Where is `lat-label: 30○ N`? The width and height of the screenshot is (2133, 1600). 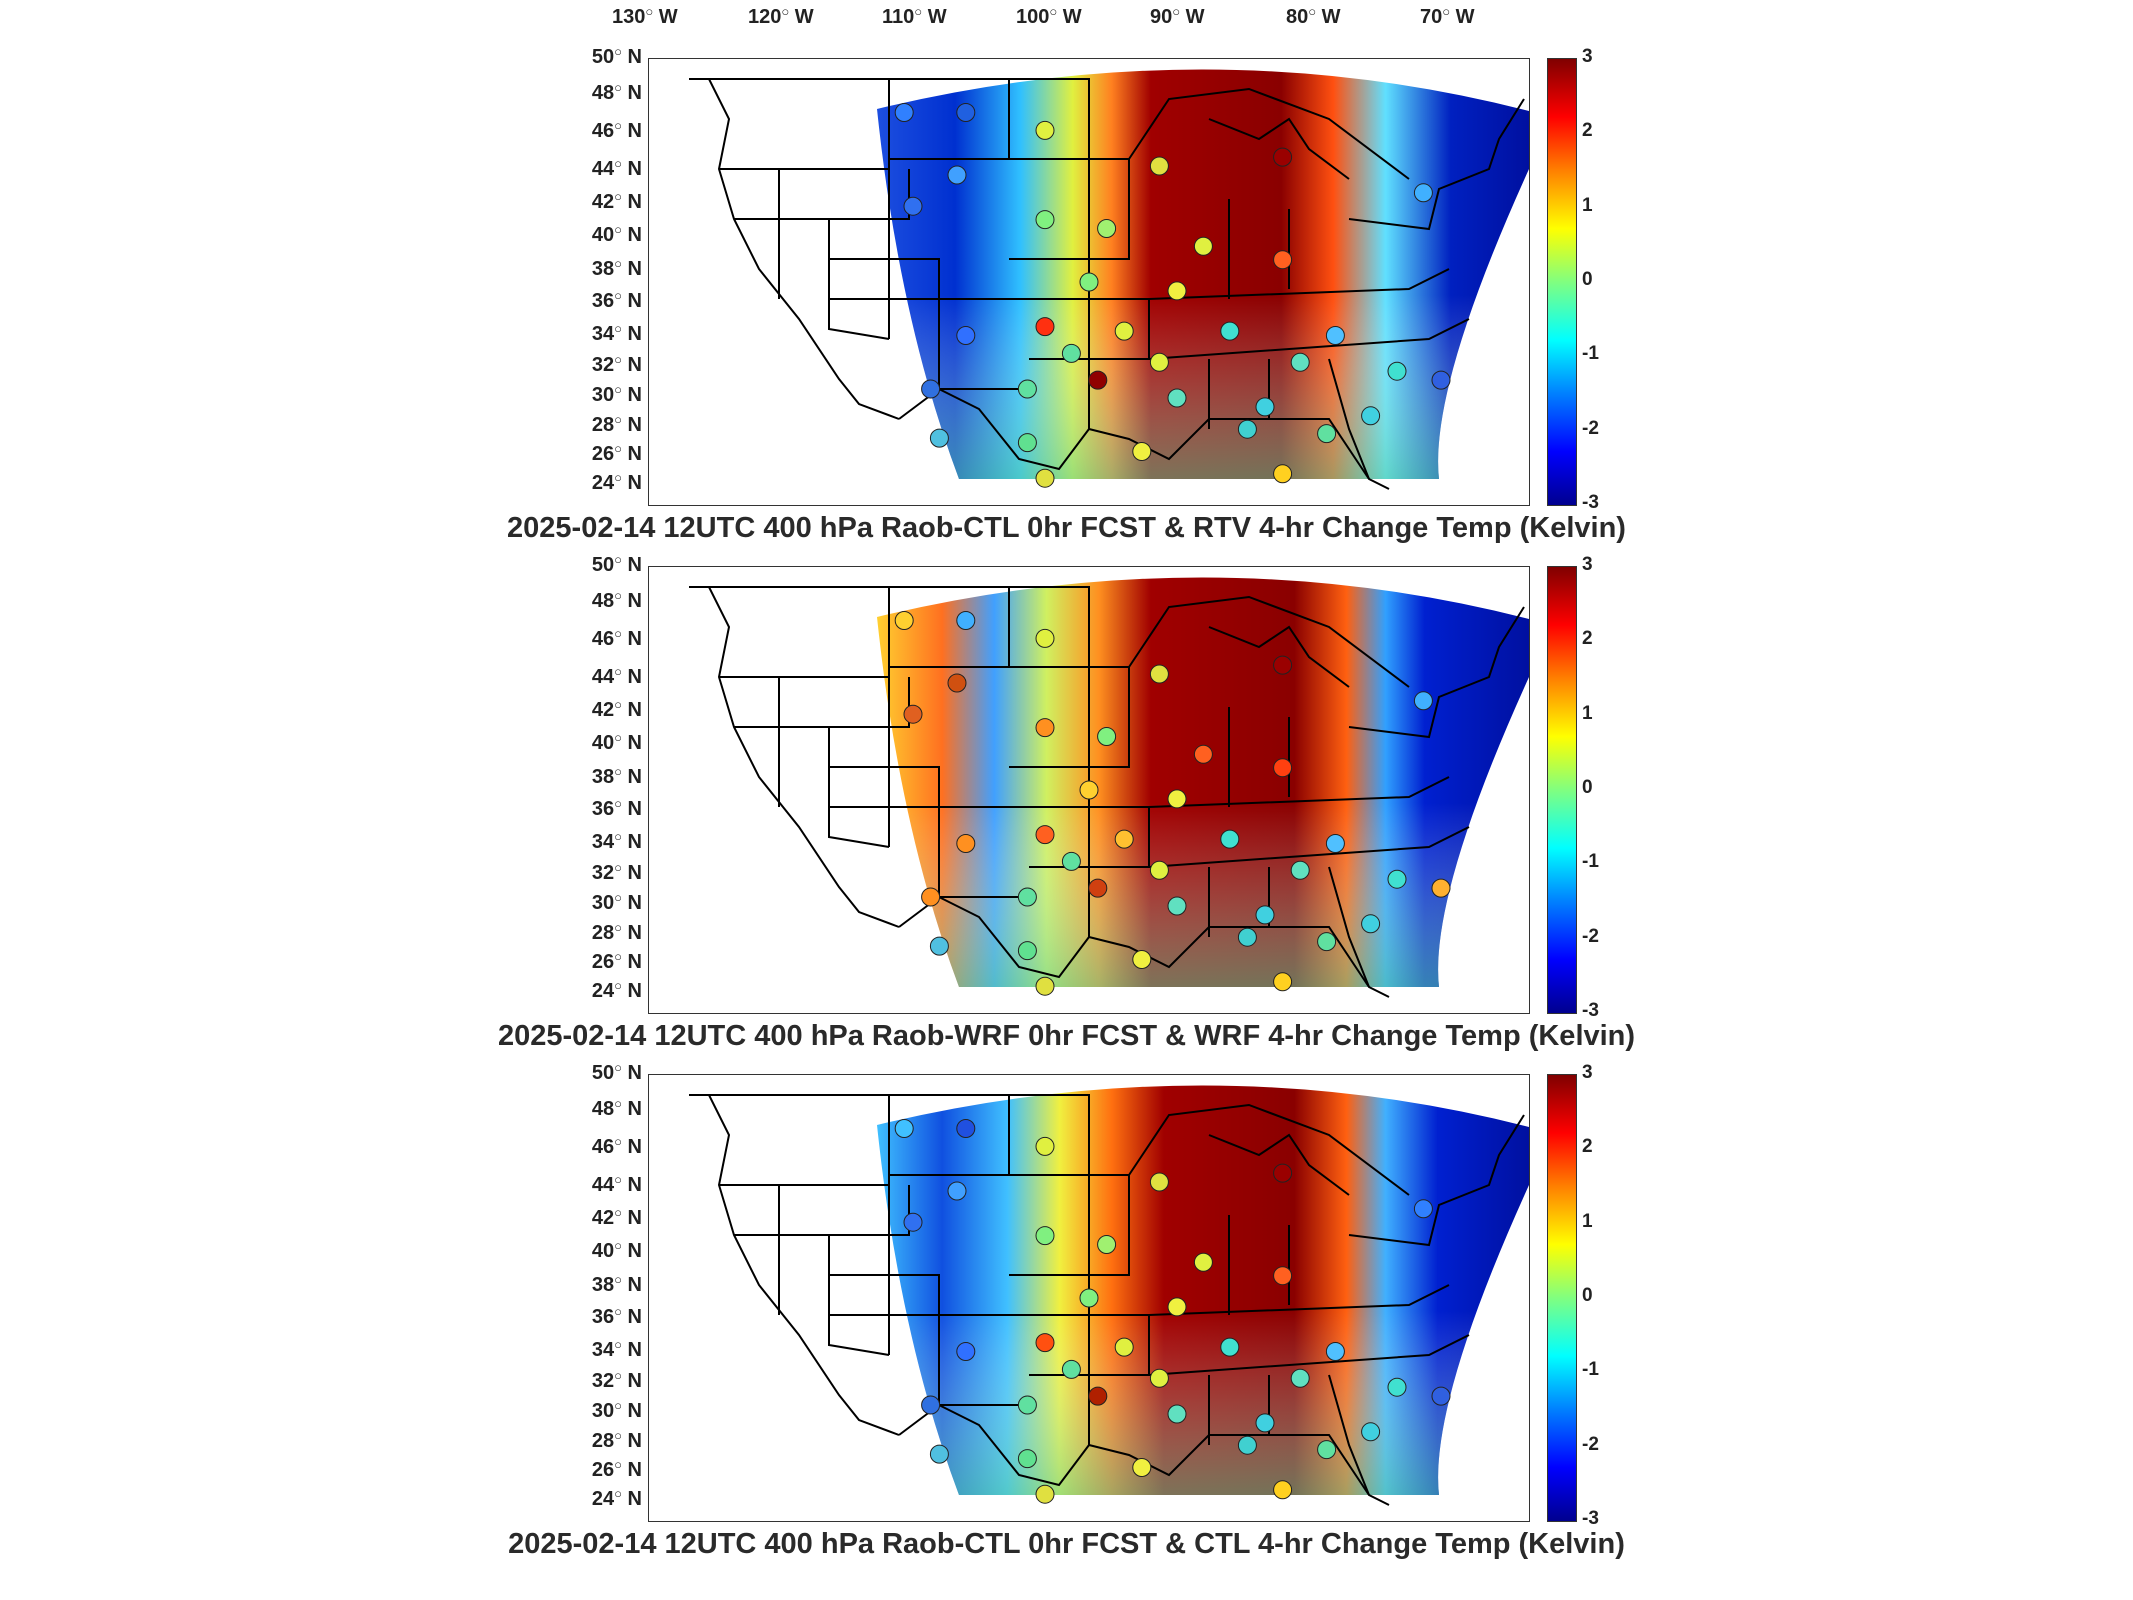
lat-label: 30○ N is located at coordinates (616, 1409).